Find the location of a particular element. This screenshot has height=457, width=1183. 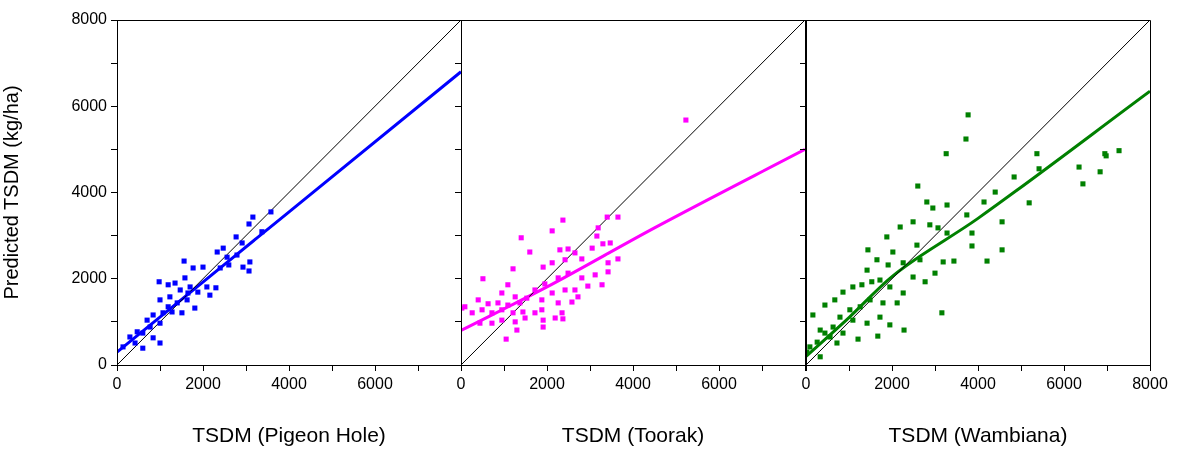

y-tick-label: 0 is located at coordinates (103, 364).